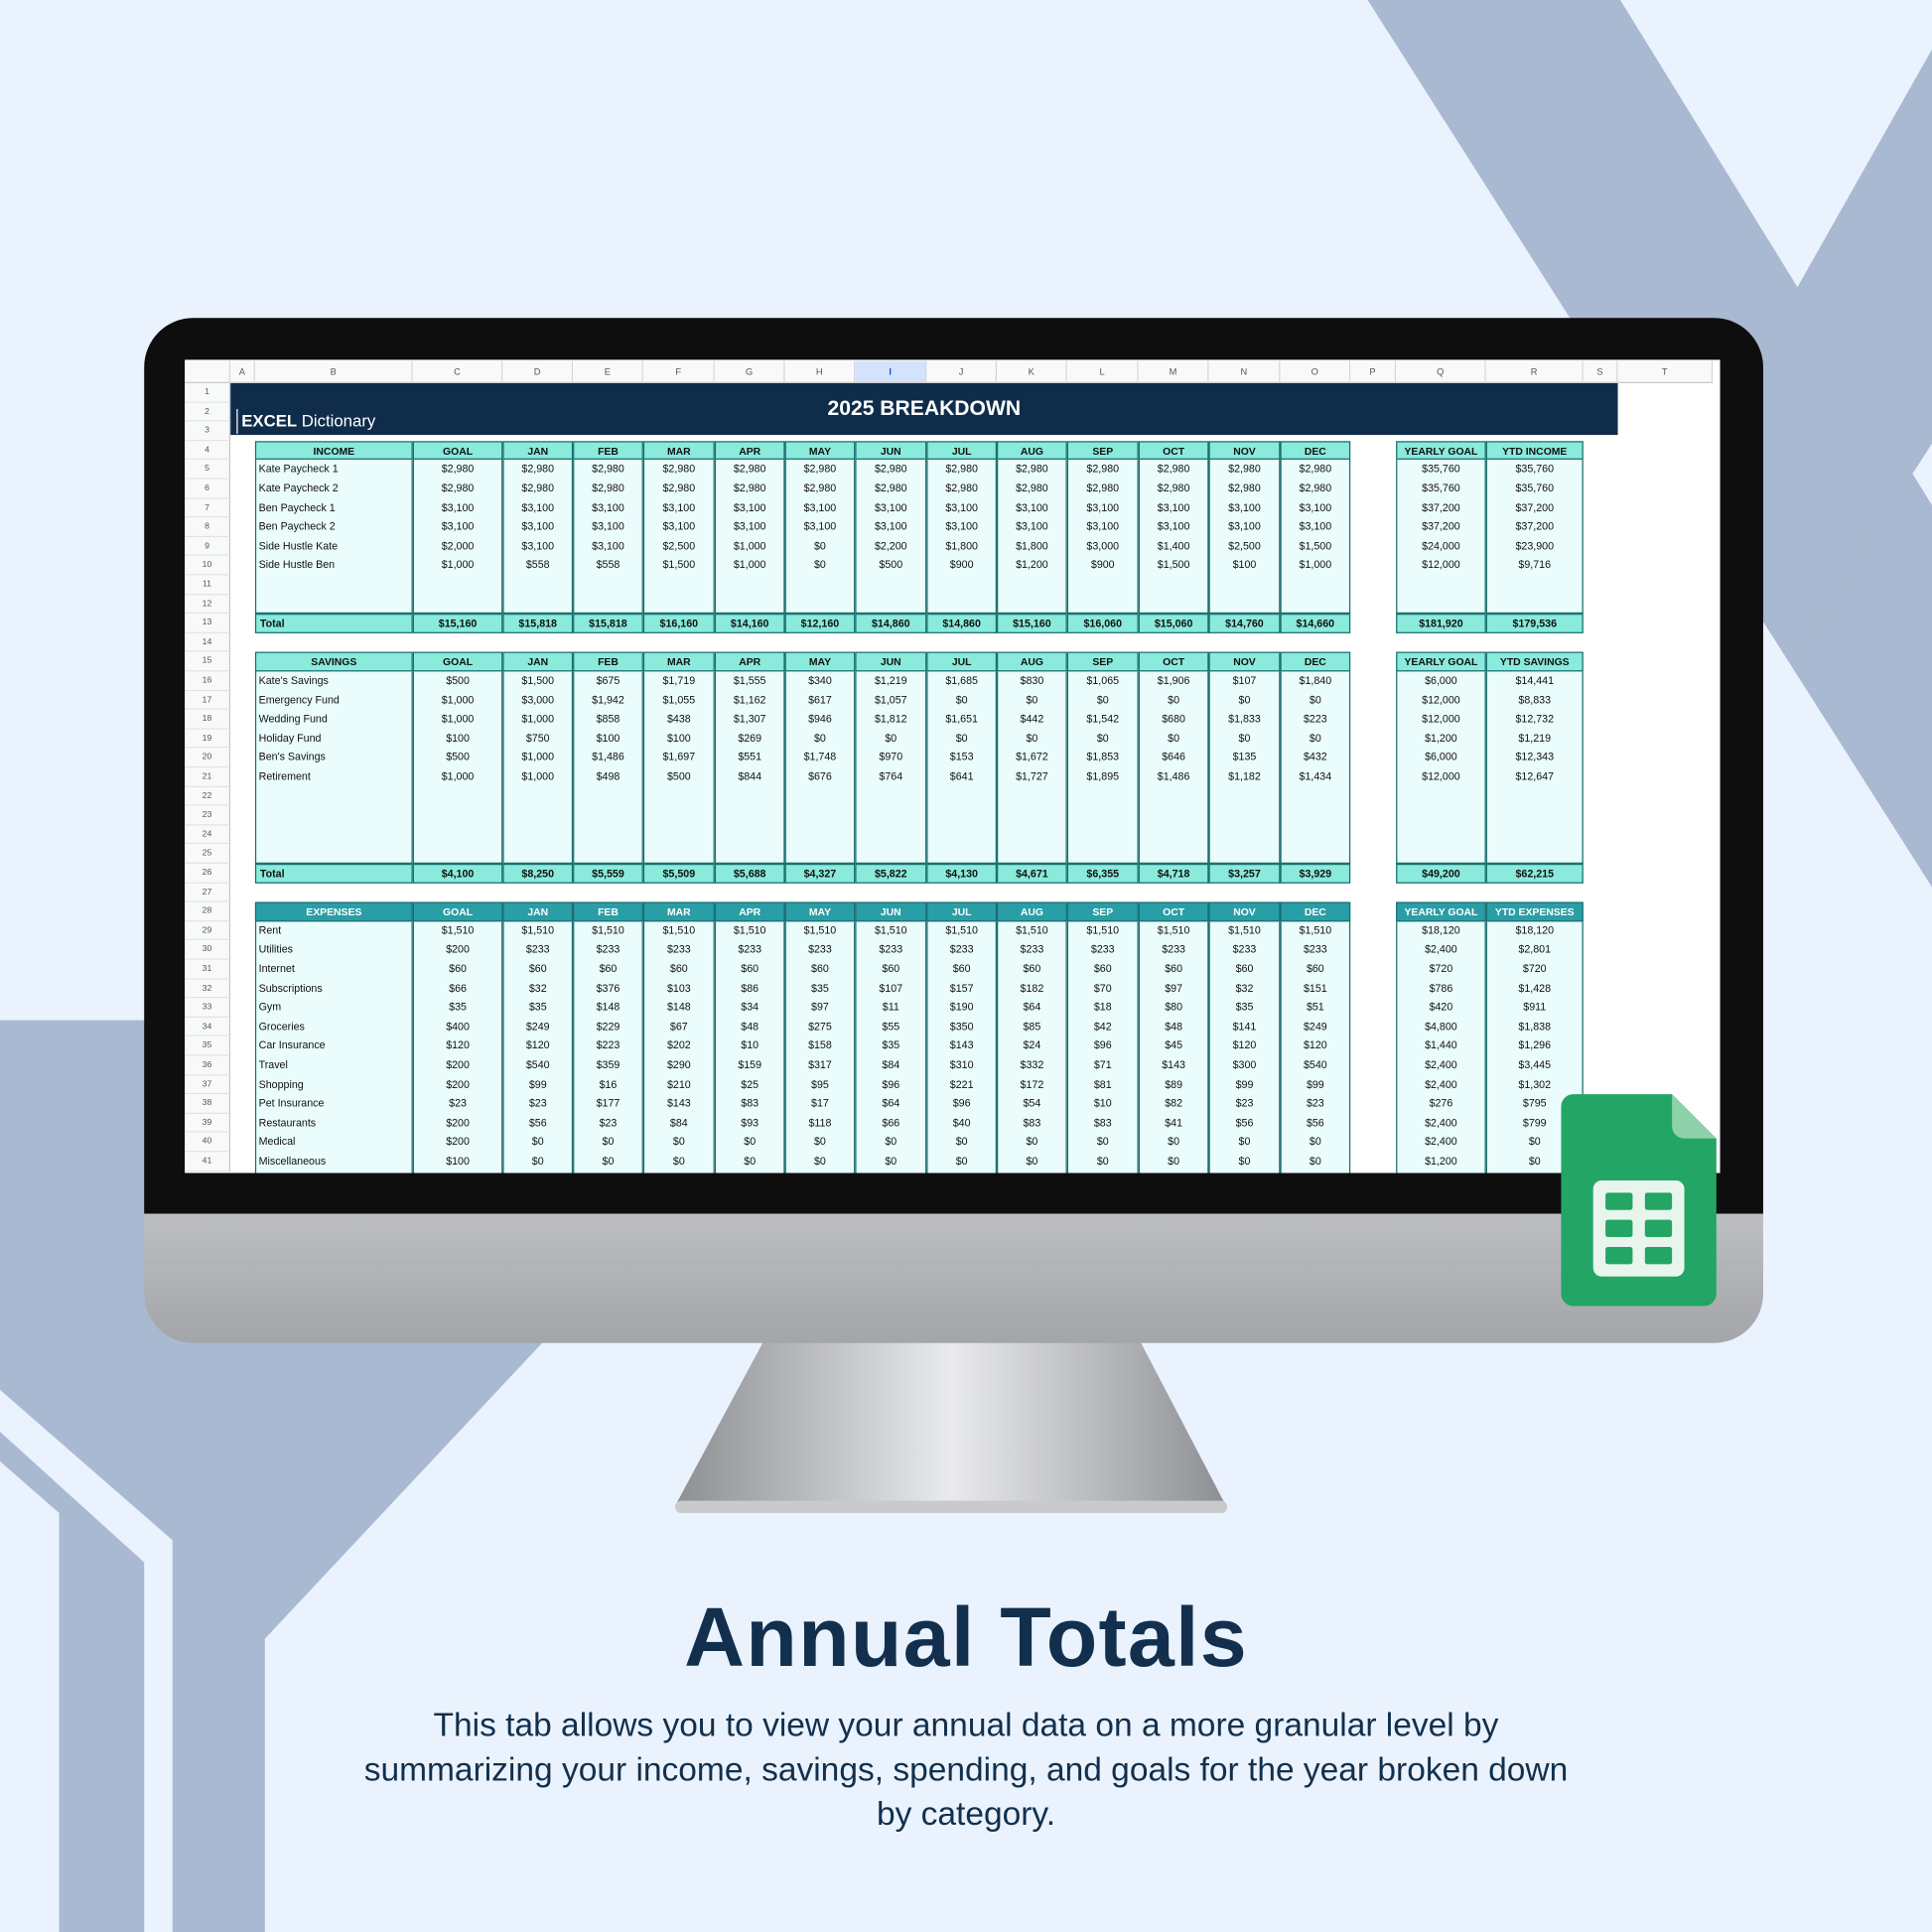 The width and height of the screenshot is (1932, 1932). What do you see at coordinates (458, 1103) in the screenshot?
I see `cell-value: $23` at bounding box center [458, 1103].